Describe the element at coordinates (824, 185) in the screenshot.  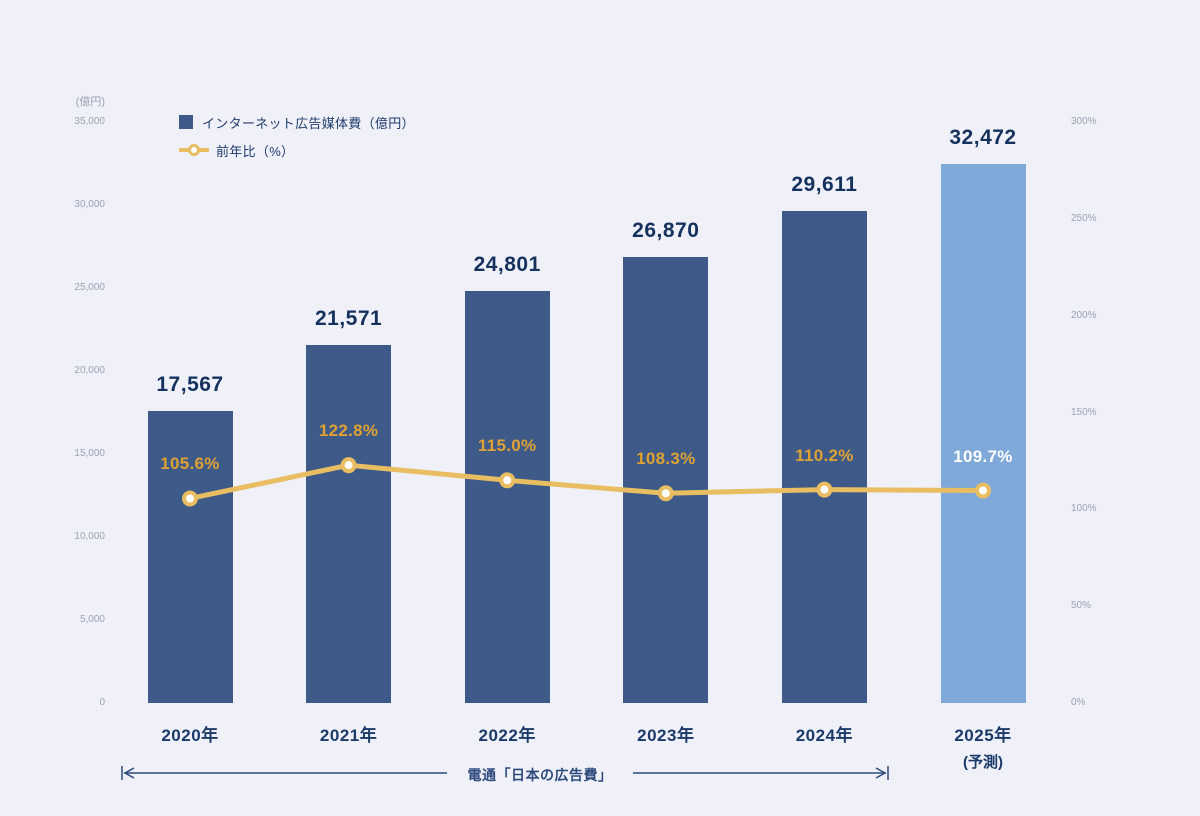
I see `bar-value-label: 29,611` at that location.